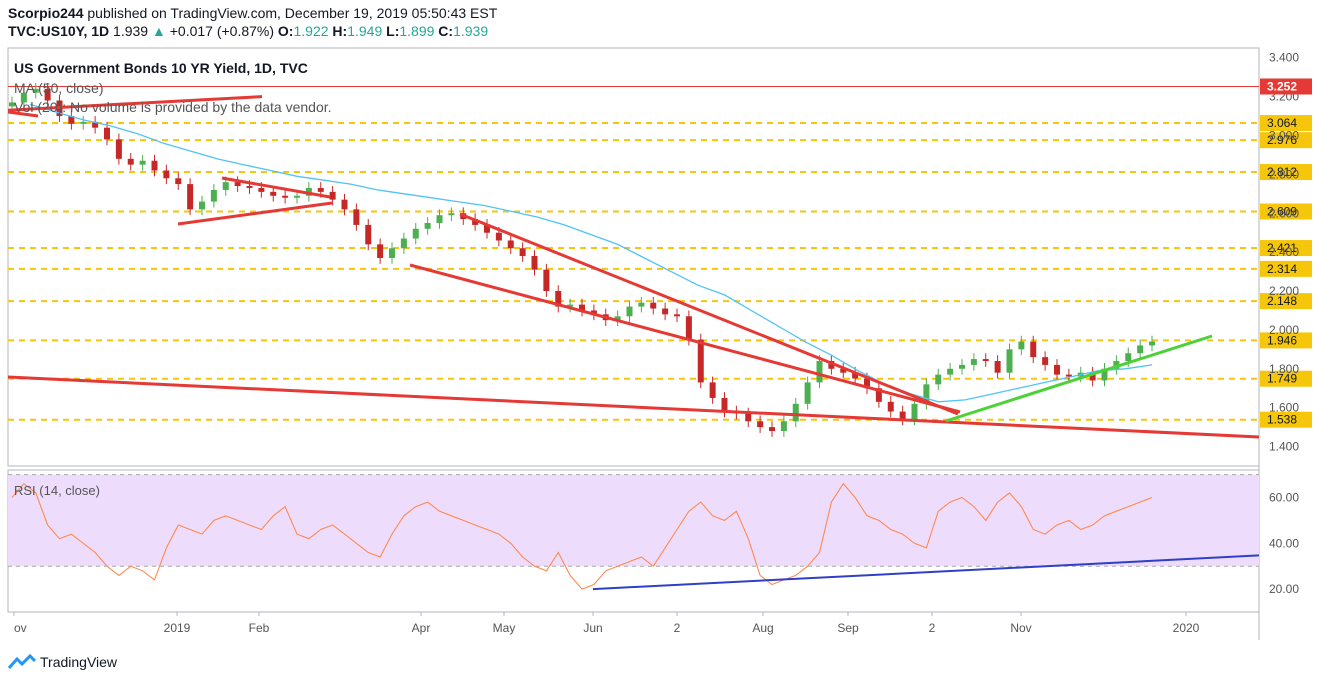 The height and width of the screenshot is (683, 1320). Describe the element at coordinates (79, 662) in the screenshot. I see `brand-name: TradingView` at that location.